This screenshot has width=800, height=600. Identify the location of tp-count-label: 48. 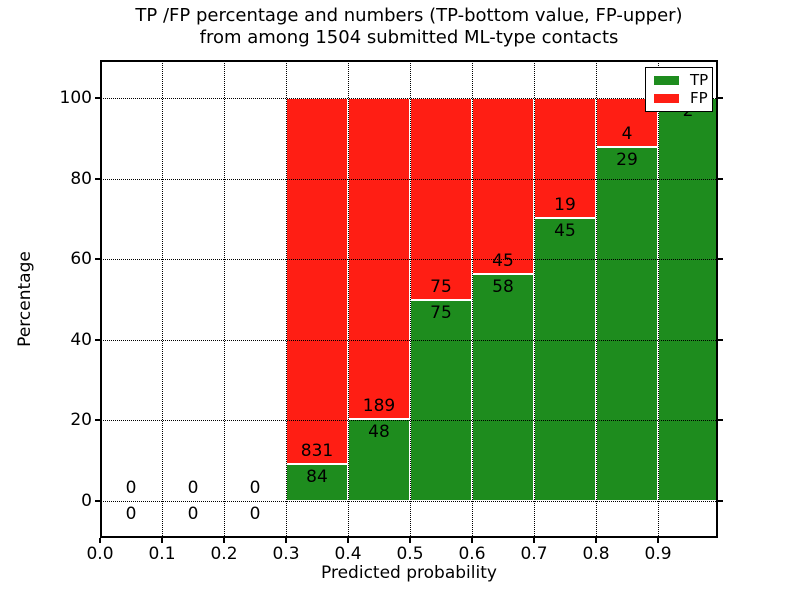
(379, 432).